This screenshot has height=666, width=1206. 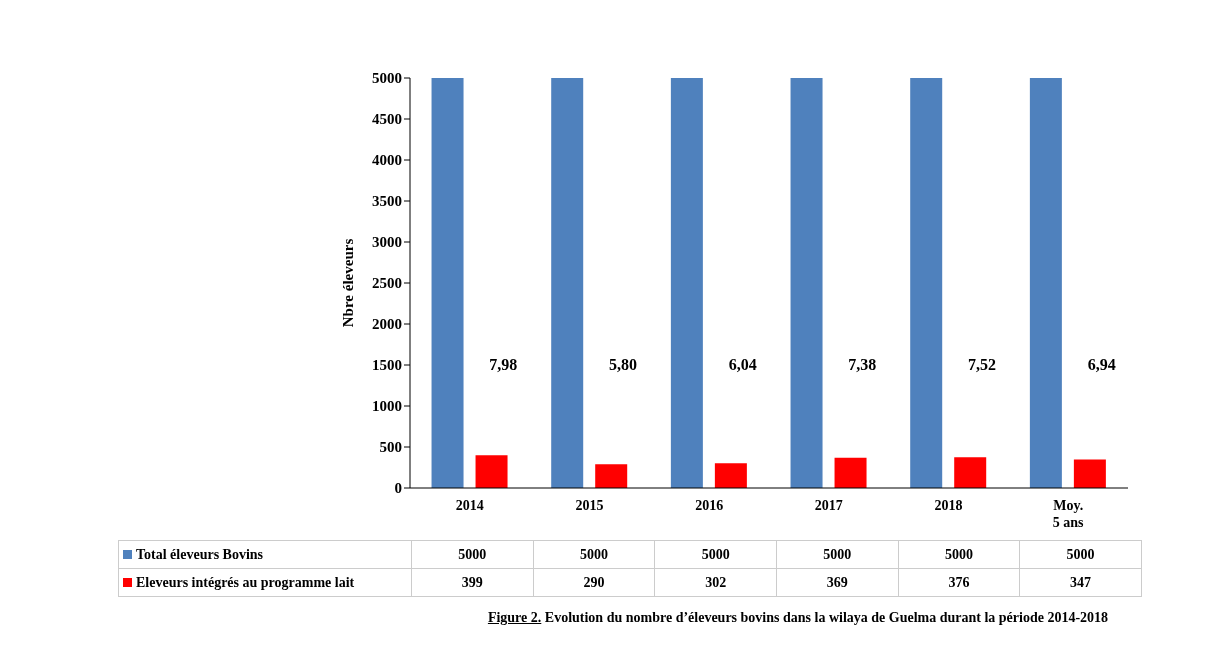 What do you see at coordinates (390, 447) in the screenshot?
I see `y-tick-label: 500` at bounding box center [390, 447].